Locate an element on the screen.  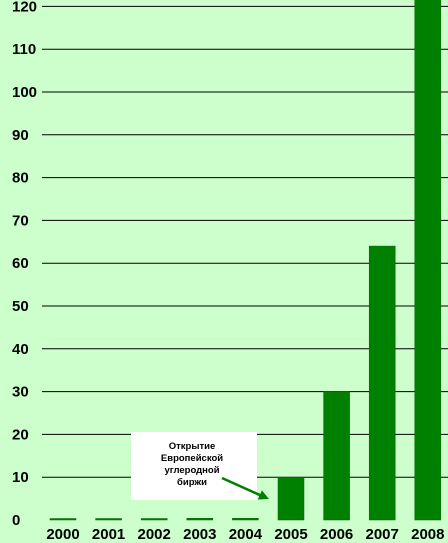
bar-2002 is located at coordinates (154, 519).